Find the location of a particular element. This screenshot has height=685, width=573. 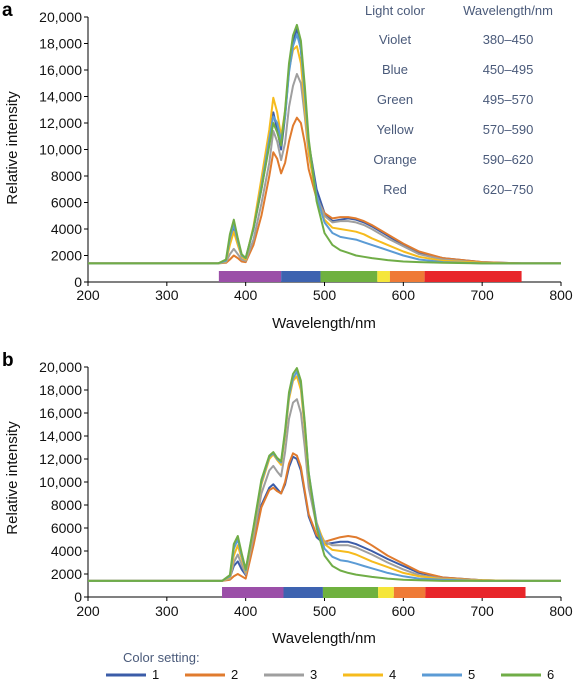

table-cell-color: Violet is located at coordinates (395, 39).